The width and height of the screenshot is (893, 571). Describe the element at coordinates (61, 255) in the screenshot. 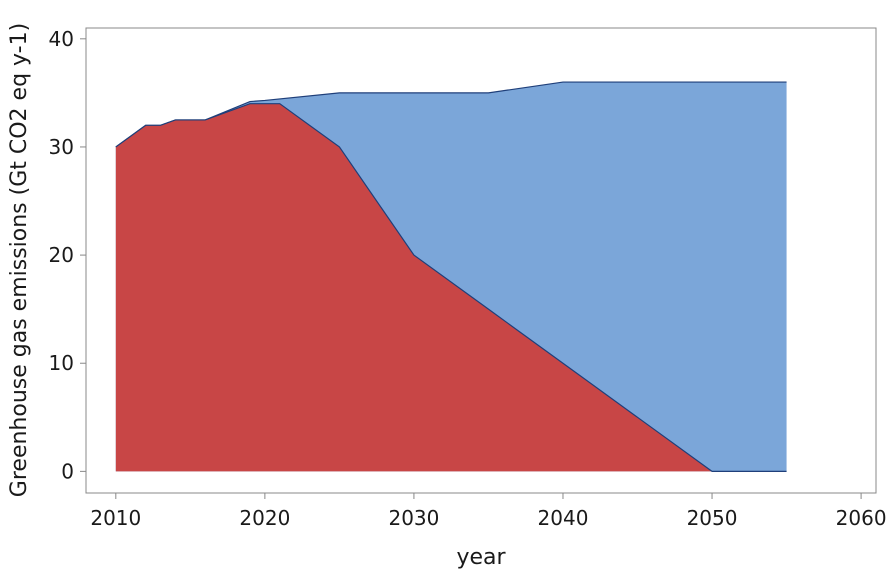

I see `y-tick-label: 20` at that location.